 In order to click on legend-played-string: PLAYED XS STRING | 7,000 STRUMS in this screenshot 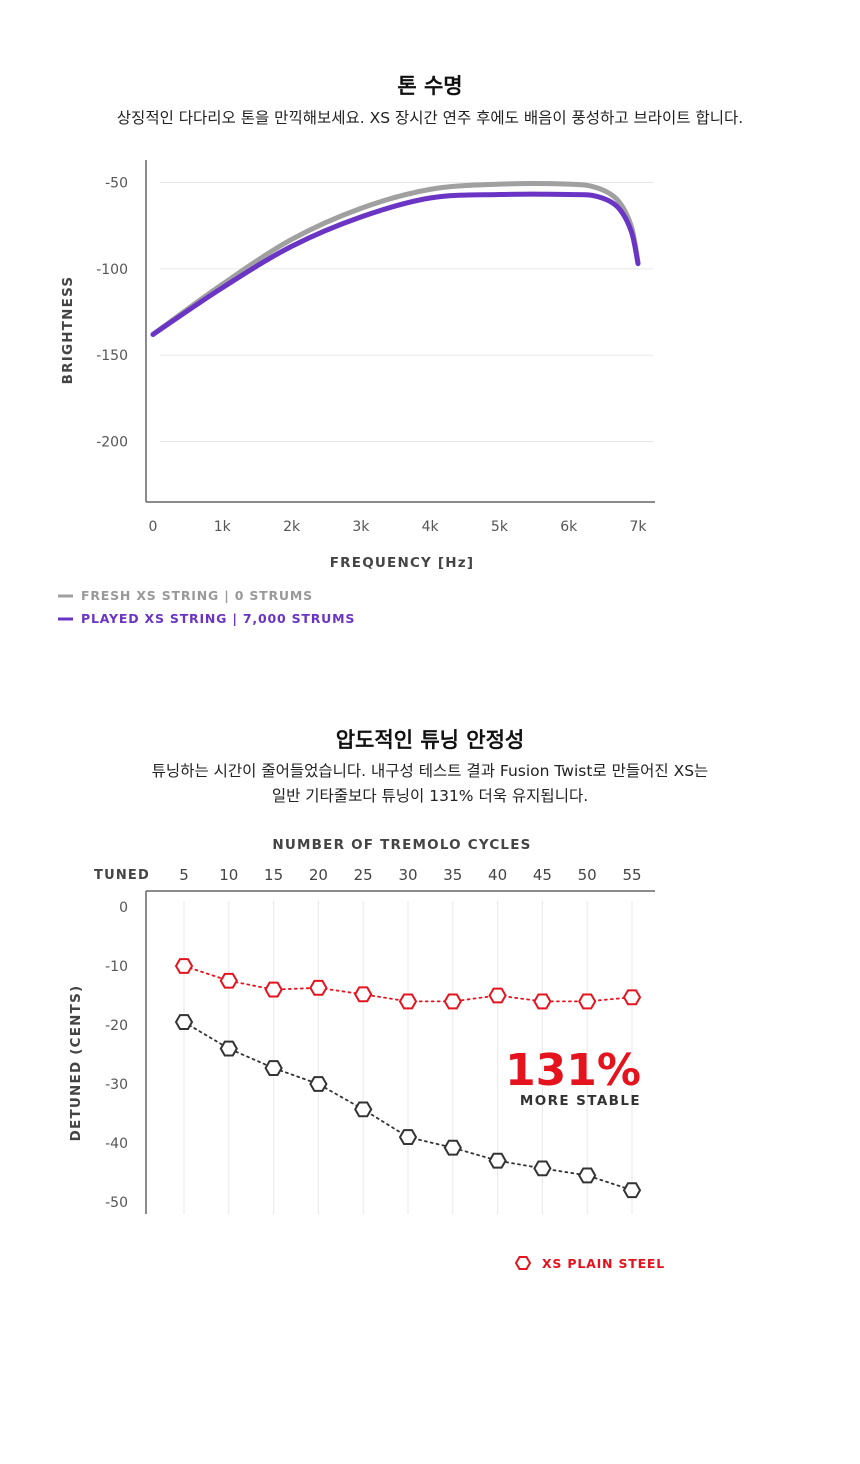, I will do `click(218, 618)`.